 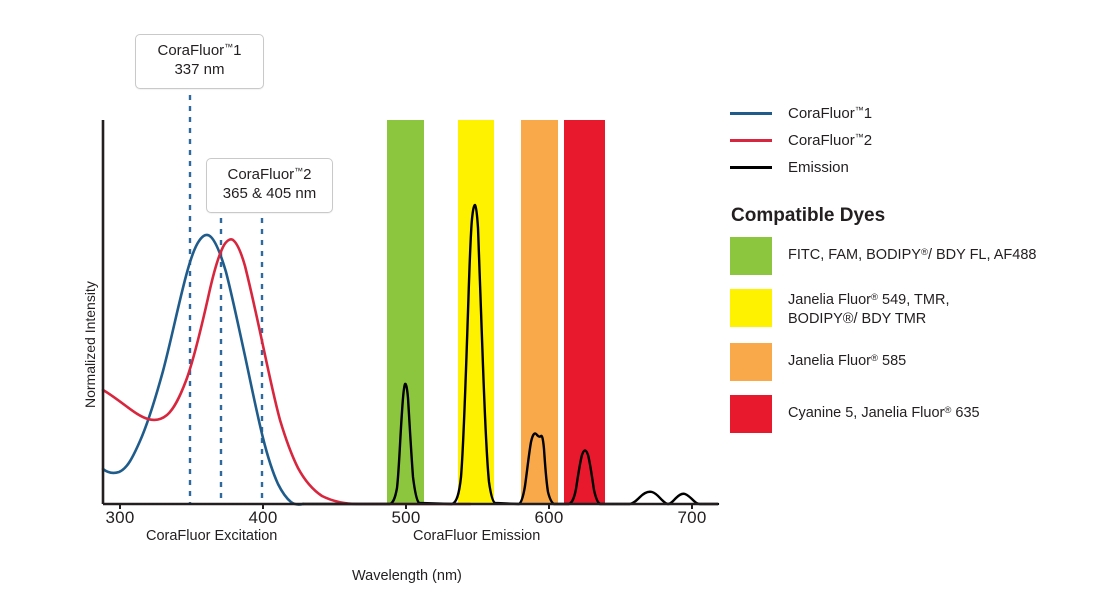 What do you see at coordinates (120, 517) in the screenshot?
I see `x-tick-label-300: 300` at bounding box center [120, 517].